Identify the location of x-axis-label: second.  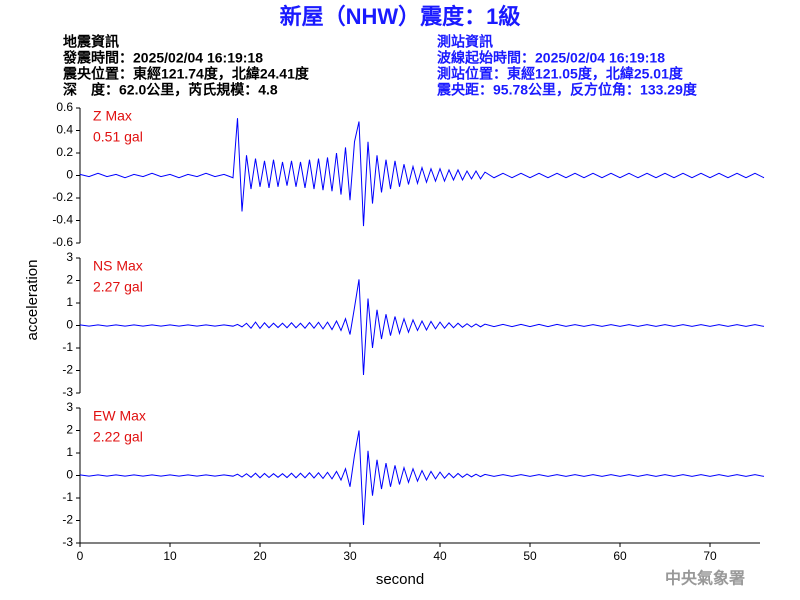
(400, 579).